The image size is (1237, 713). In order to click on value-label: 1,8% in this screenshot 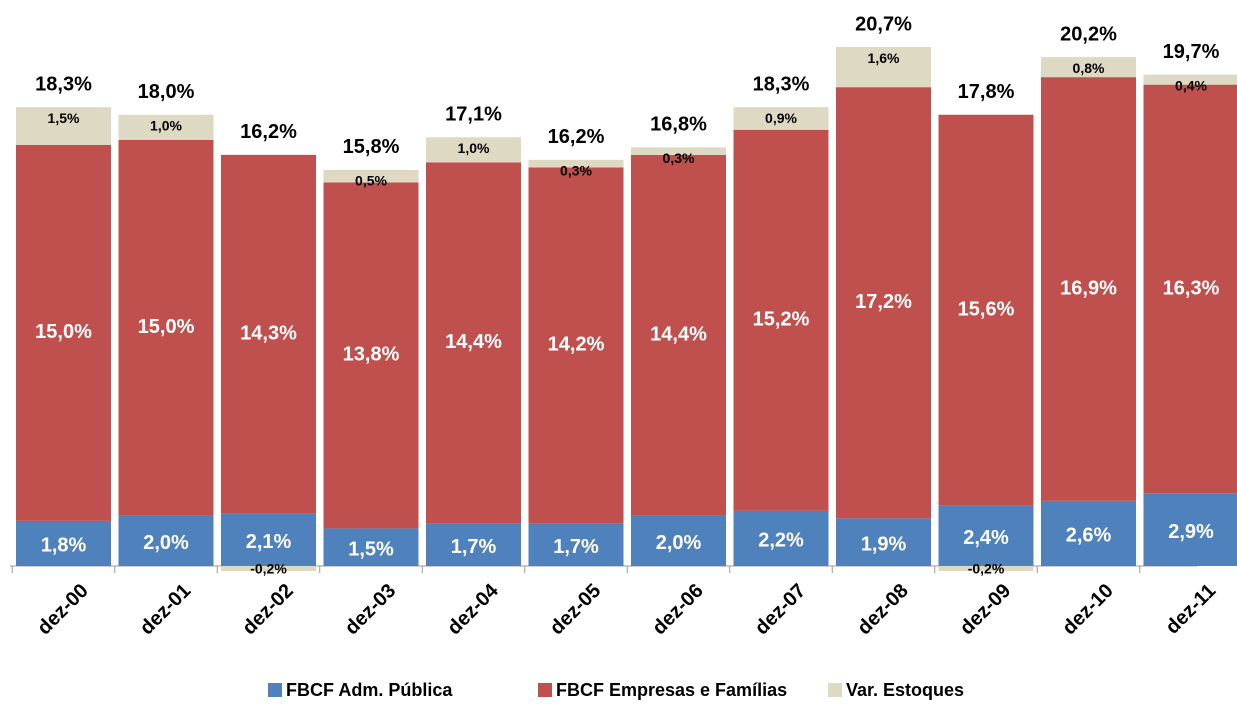, I will do `click(64, 546)`.